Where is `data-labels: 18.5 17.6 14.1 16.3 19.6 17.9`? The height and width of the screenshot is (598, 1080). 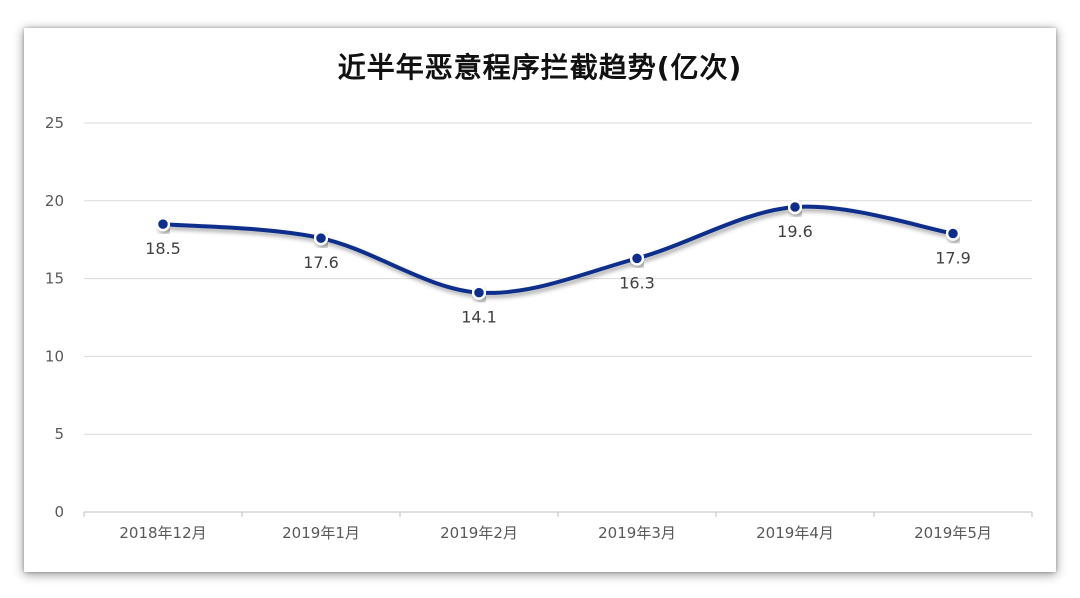
data-labels: 18.5 17.6 14.1 16.3 19.6 17.9 is located at coordinates (558, 274).